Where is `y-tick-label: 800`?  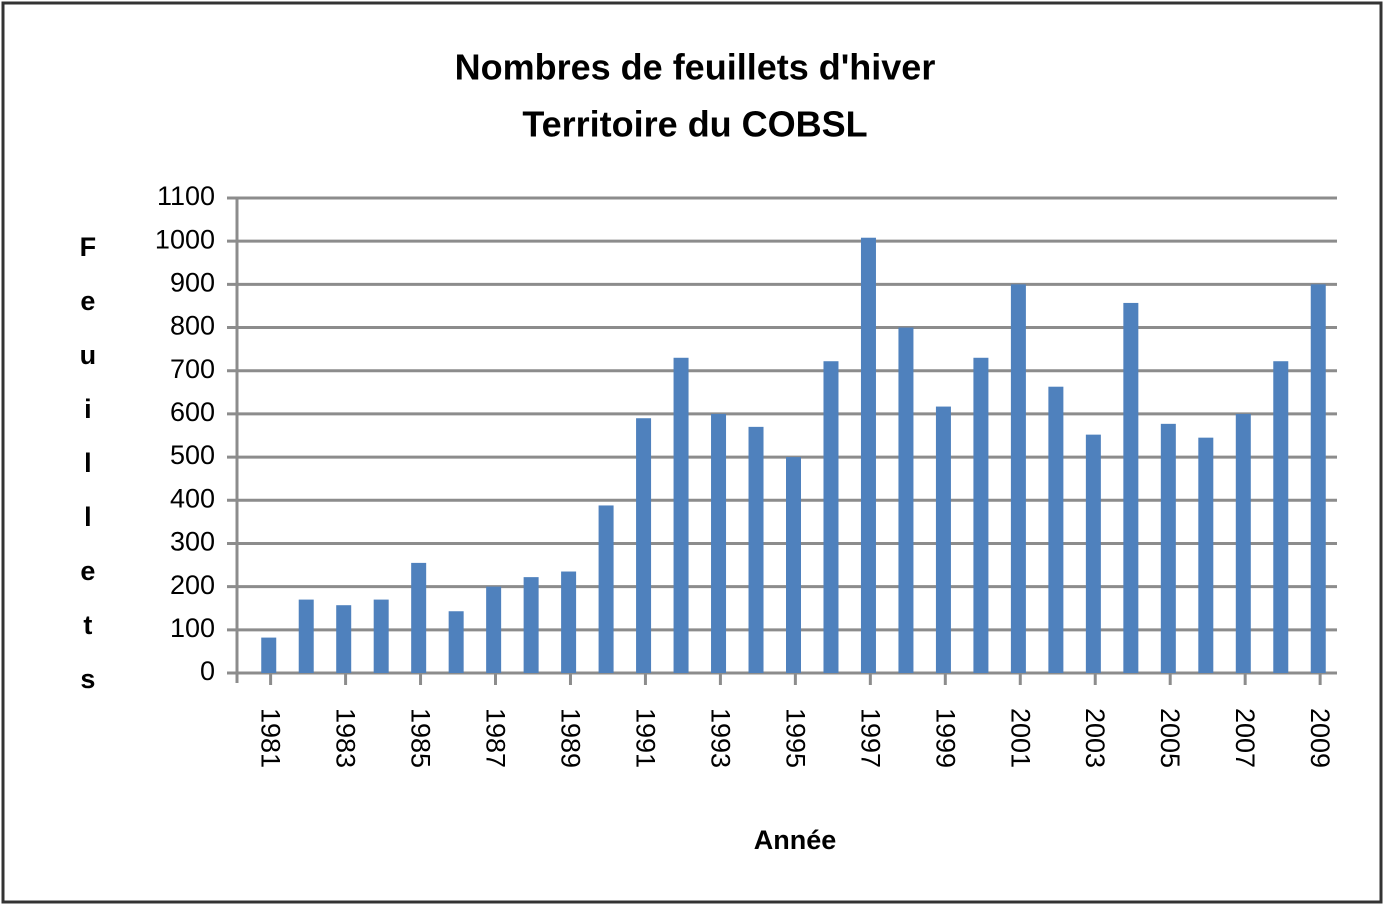 y-tick-label: 800 is located at coordinates (192, 326).